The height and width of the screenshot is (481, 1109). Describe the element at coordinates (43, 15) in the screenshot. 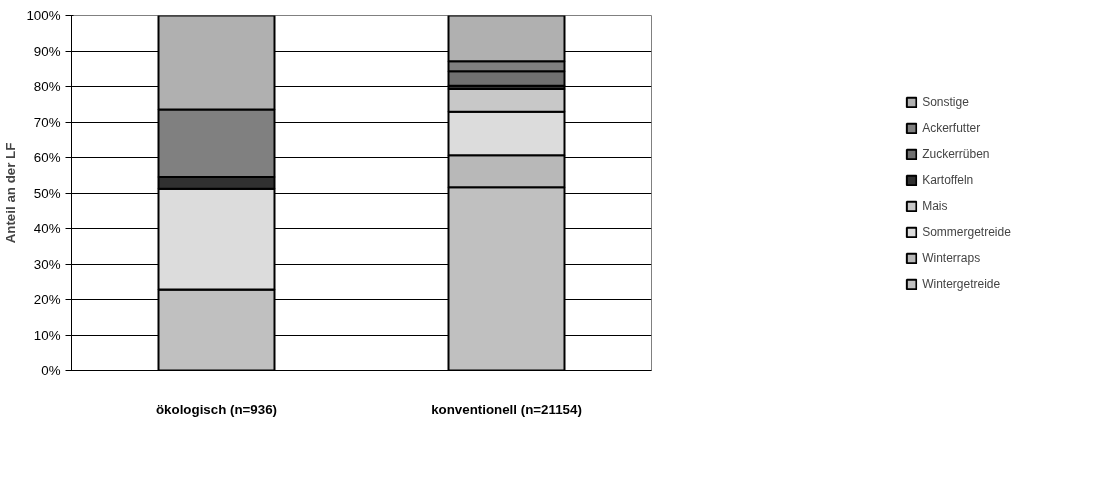

I see `y-tick-label: 100%` at that location.